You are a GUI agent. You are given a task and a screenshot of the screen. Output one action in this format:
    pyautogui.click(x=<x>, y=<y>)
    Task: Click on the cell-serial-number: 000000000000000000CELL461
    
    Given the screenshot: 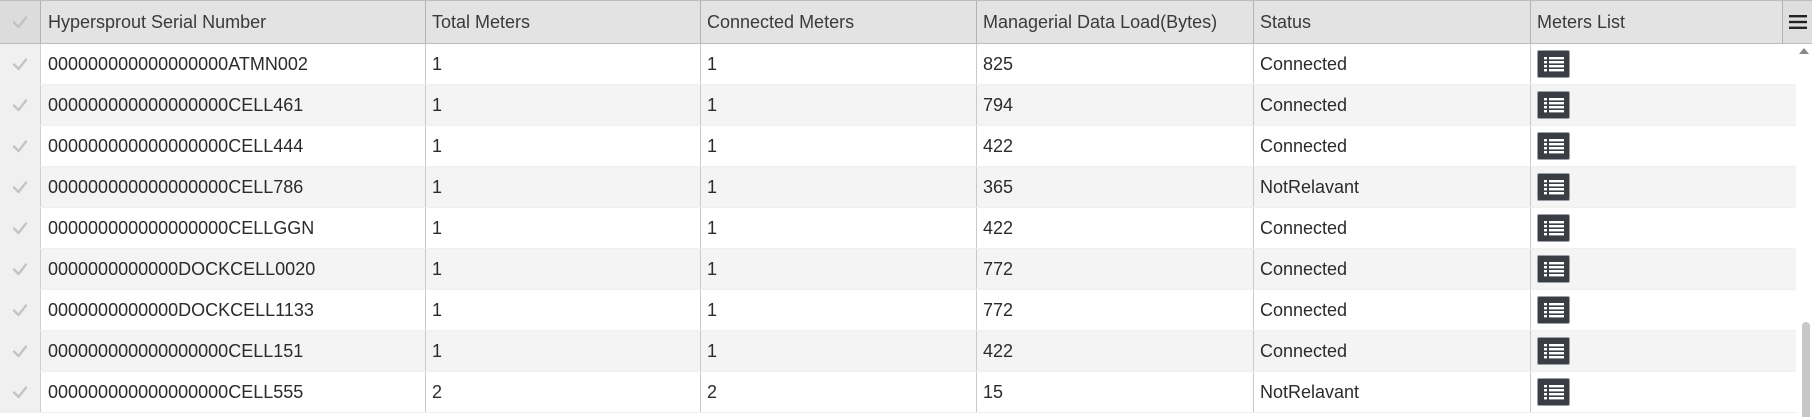 What is the action you would take?
    pyautogui.click(x=233, y=105)
    